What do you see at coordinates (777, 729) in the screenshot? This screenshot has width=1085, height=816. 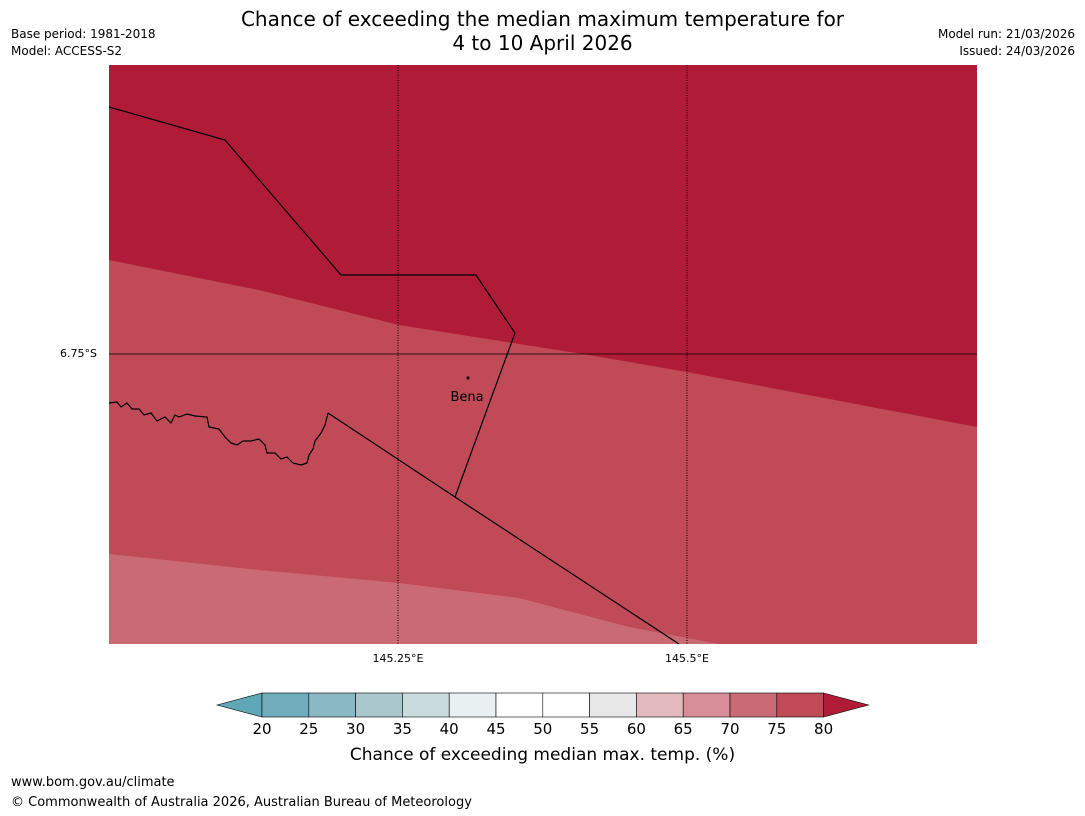 I see `colorbar-tick-75: 75` at bounding box center [777, 729].